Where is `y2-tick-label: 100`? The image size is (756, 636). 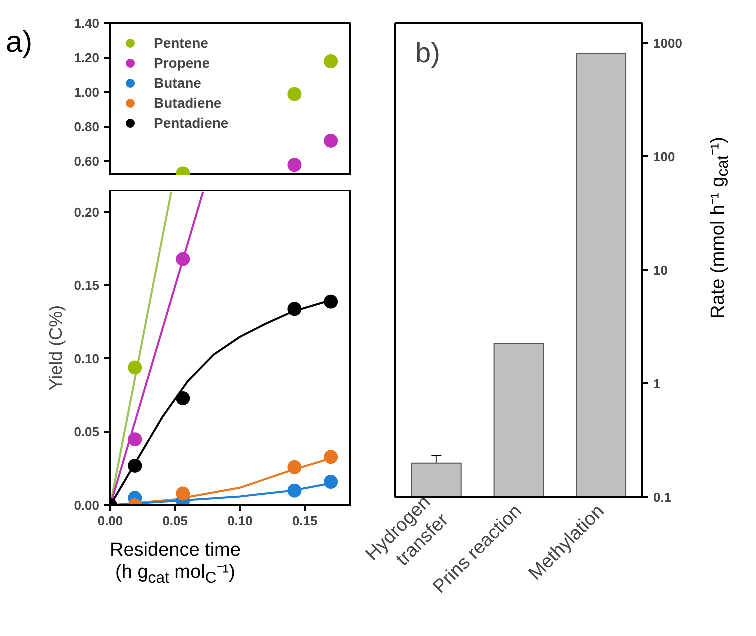 y2-tick-label: 100 is located at coordinates (665, 156).